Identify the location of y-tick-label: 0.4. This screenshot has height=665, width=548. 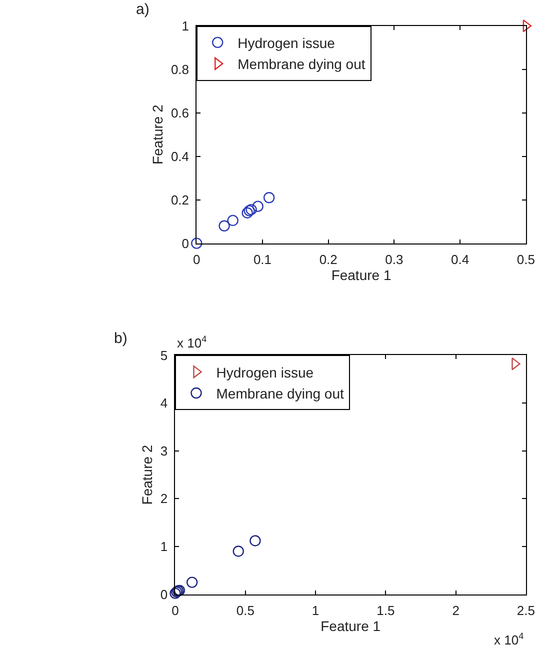
(180, 156).